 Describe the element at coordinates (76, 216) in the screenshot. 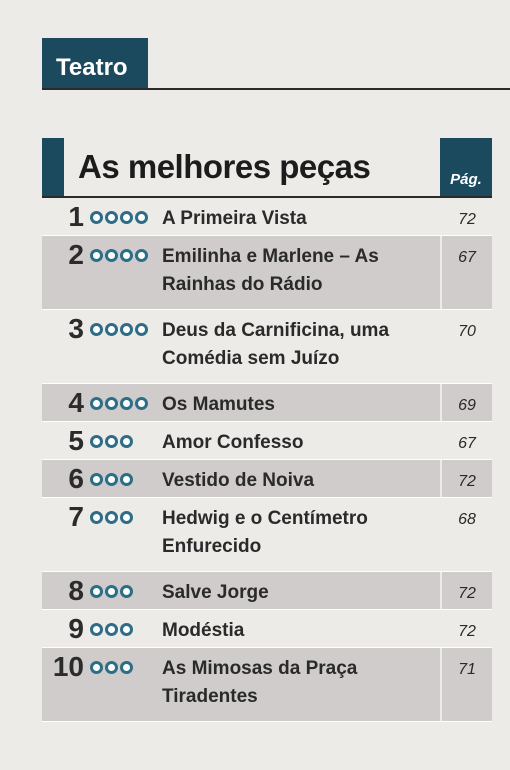

I see `rank-number: 1` at that location.